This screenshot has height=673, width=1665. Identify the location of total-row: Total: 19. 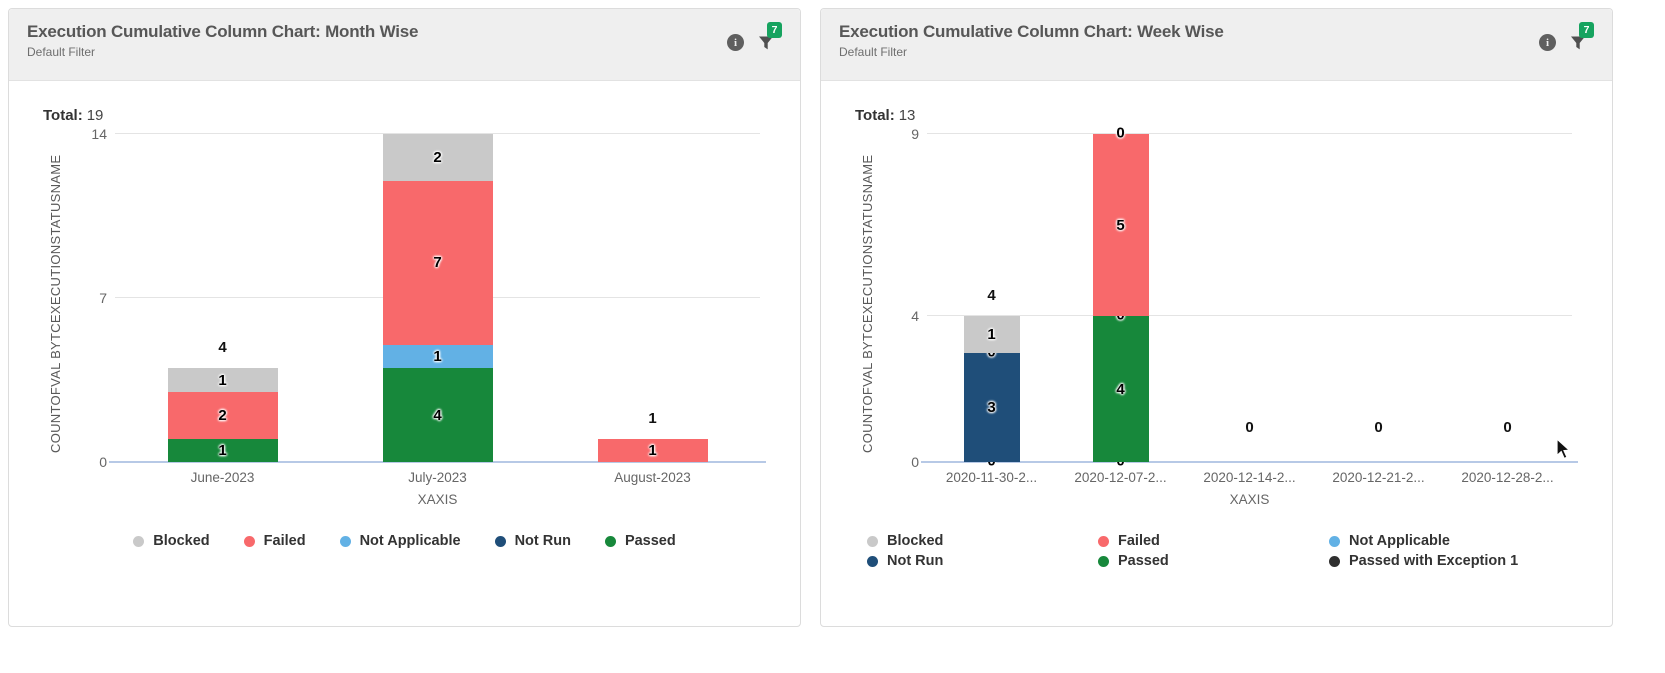
(409, 115).